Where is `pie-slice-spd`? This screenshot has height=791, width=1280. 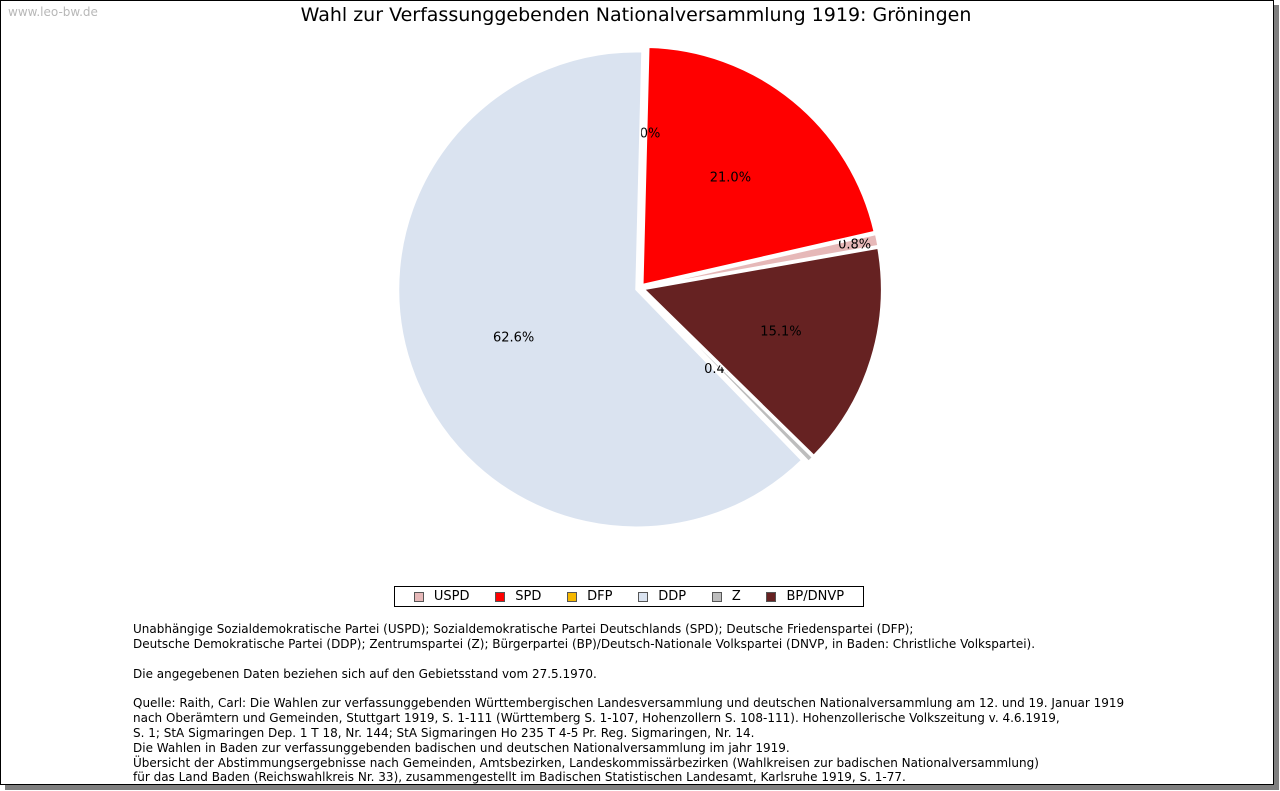
pie-slice-spd is located at coordinates (758, 166).